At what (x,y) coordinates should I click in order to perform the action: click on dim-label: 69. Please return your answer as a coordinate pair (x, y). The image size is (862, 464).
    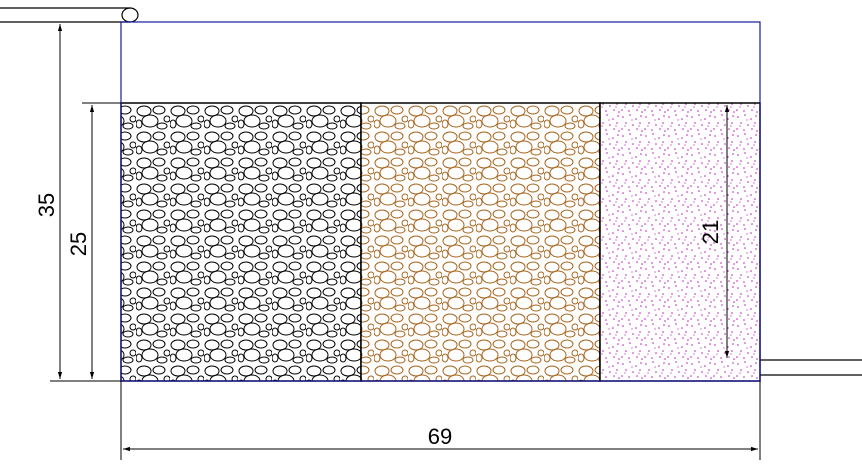
    Looking at the image, I should click on (440, 436).